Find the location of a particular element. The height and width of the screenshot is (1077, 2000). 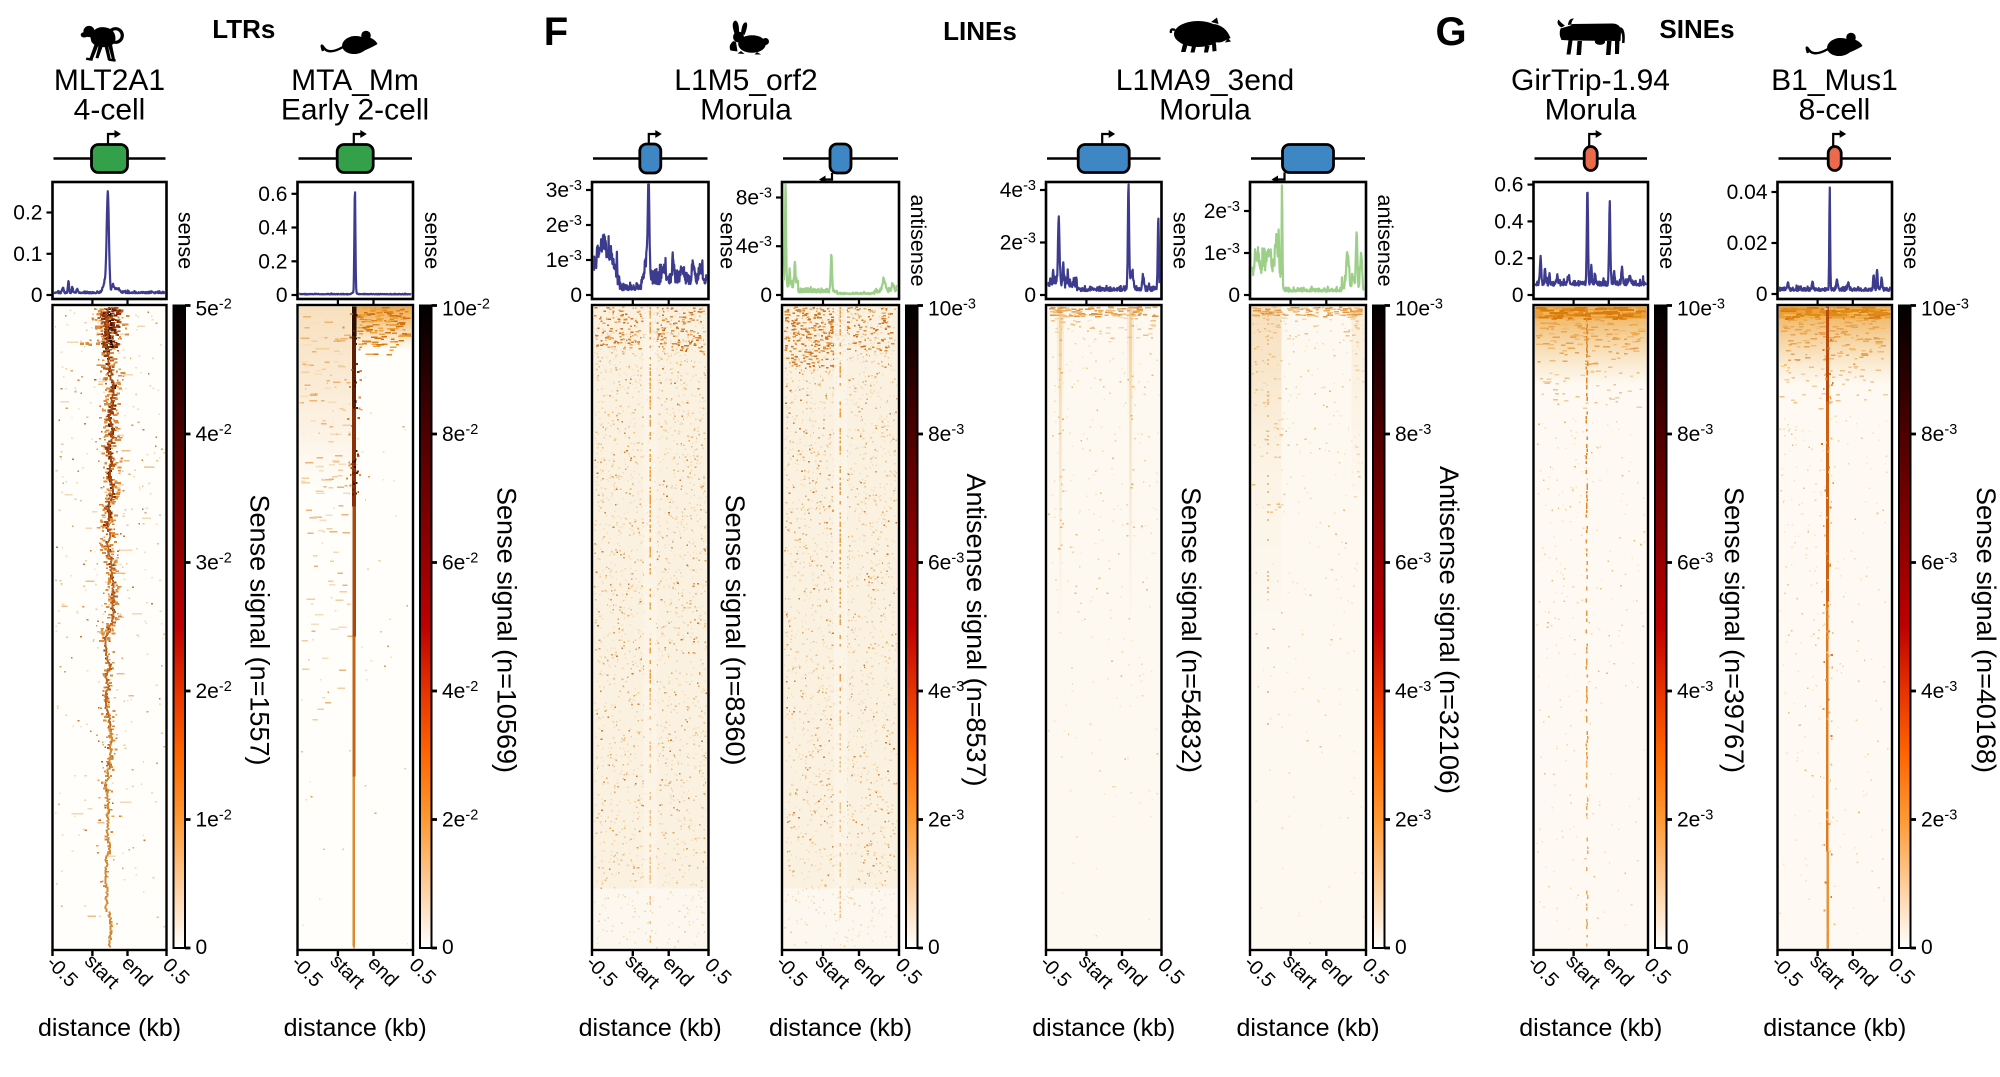

svg-text: Sense signal (n=8360) is located at coordinates (735, 630).